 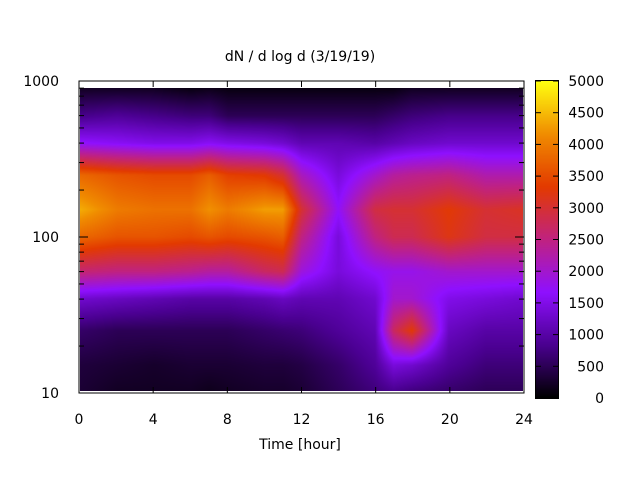 I want to click on colorbar-tick-label: 2000, so click(x=586, y=272).